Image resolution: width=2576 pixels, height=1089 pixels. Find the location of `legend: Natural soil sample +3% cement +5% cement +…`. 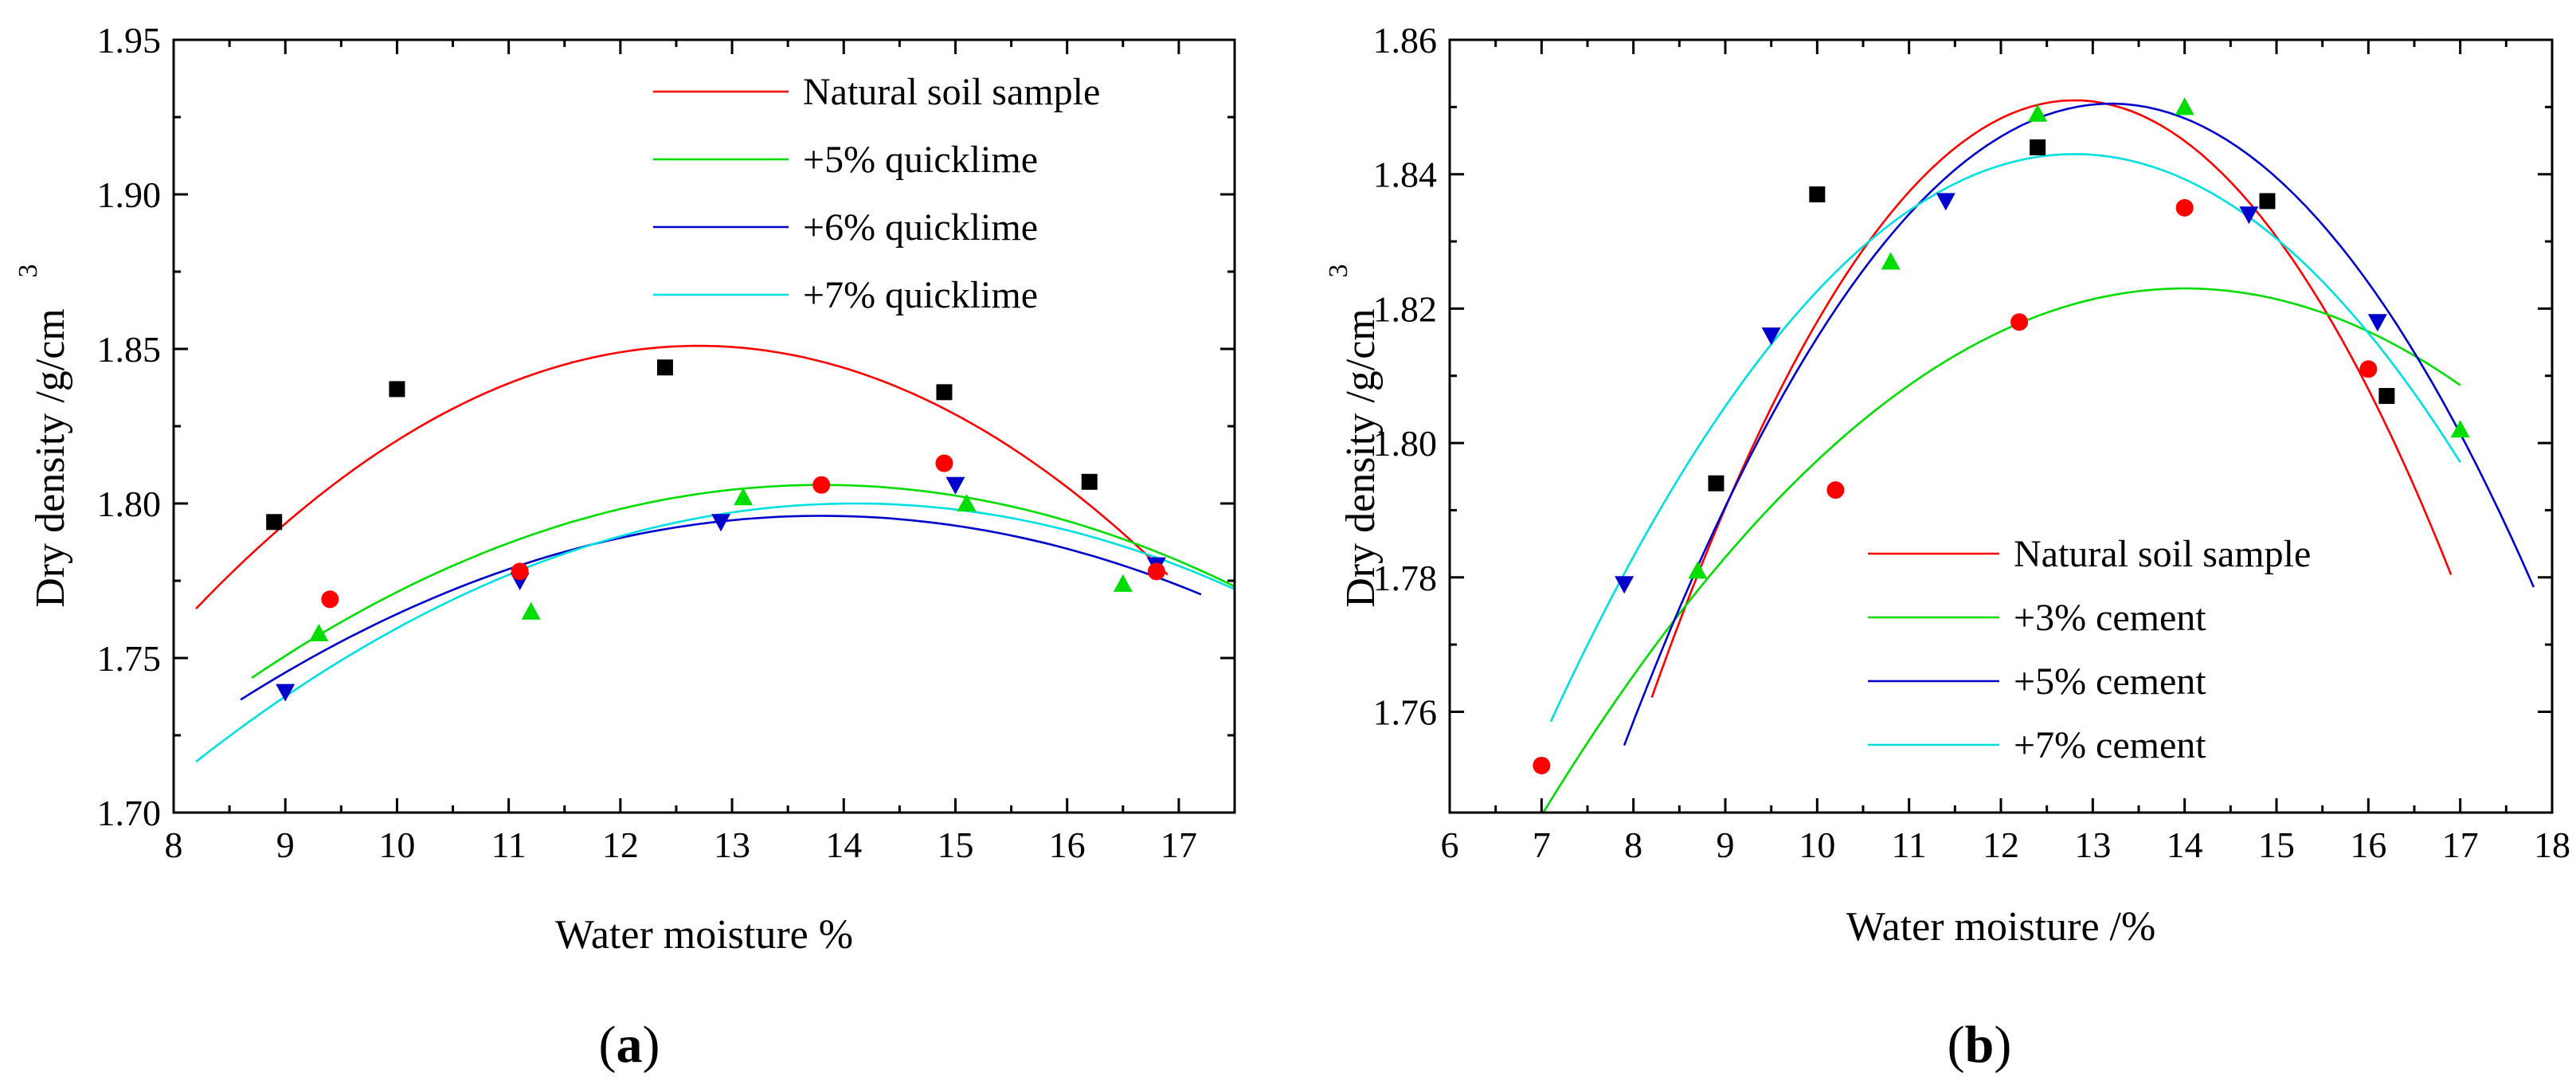

legend: Natural soil sample +3% cement +5% cement +… is located at coordinates (2089, 649).